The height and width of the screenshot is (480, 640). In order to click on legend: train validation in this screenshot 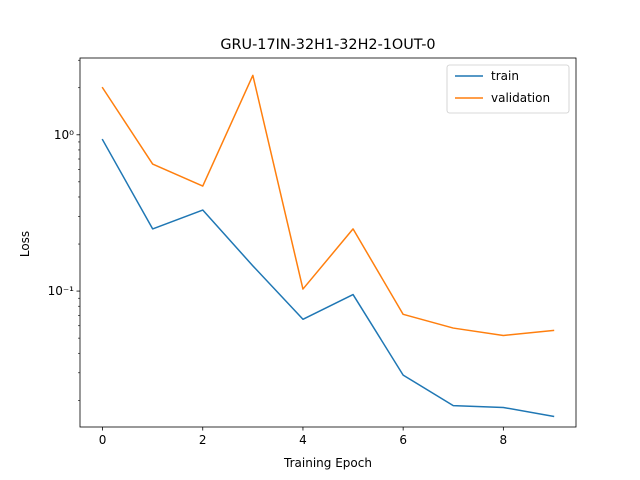, I will do `click(508, 89)`.